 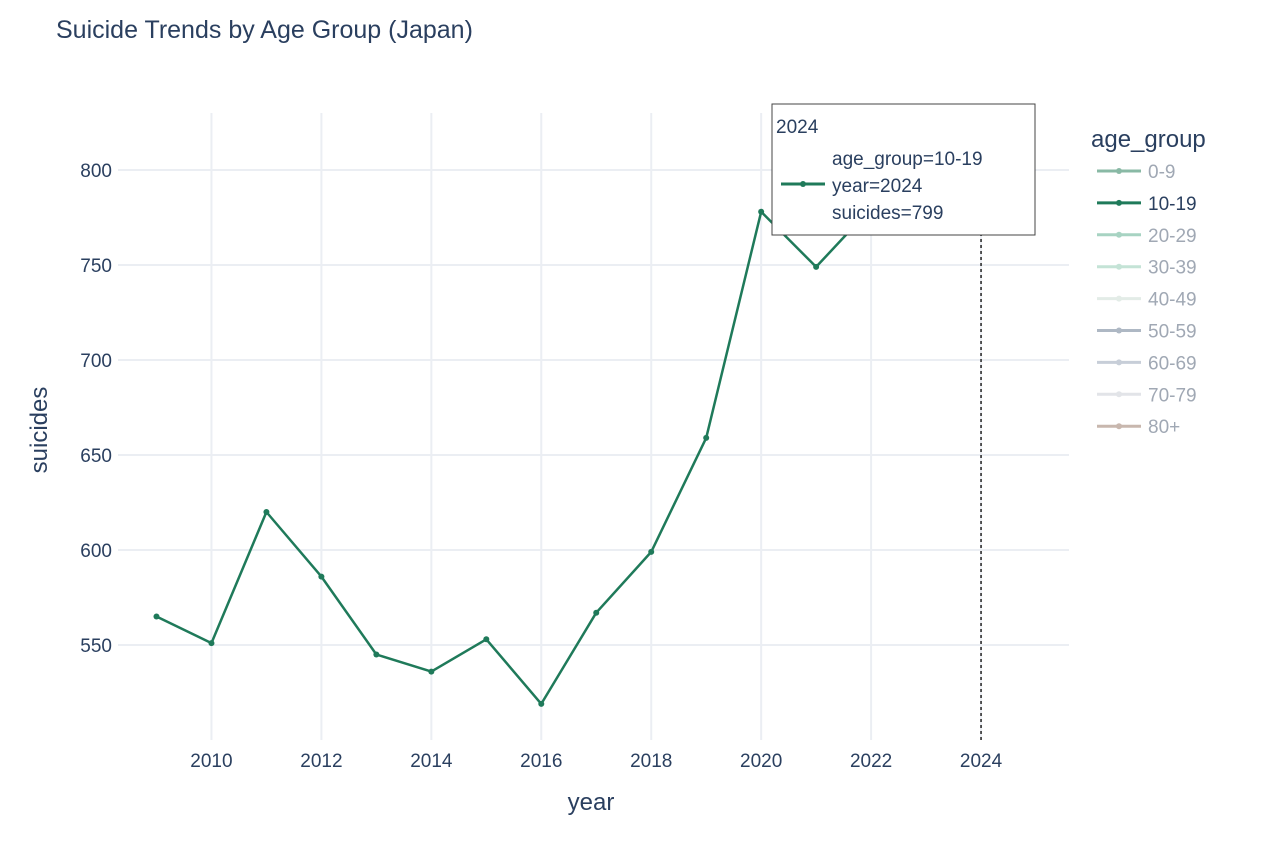 I want to click on legend-title: age_group, so click(x=1148, y=139).